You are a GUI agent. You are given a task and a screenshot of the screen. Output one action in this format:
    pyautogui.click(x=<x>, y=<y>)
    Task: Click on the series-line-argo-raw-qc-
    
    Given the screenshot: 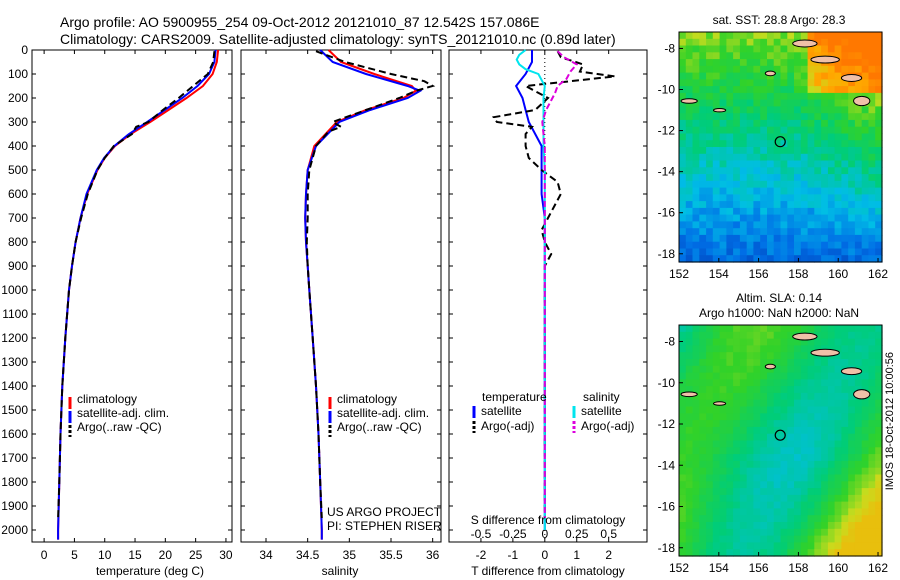 What is the action you would take?
    pyautogui.click(x=370, y=284)
    